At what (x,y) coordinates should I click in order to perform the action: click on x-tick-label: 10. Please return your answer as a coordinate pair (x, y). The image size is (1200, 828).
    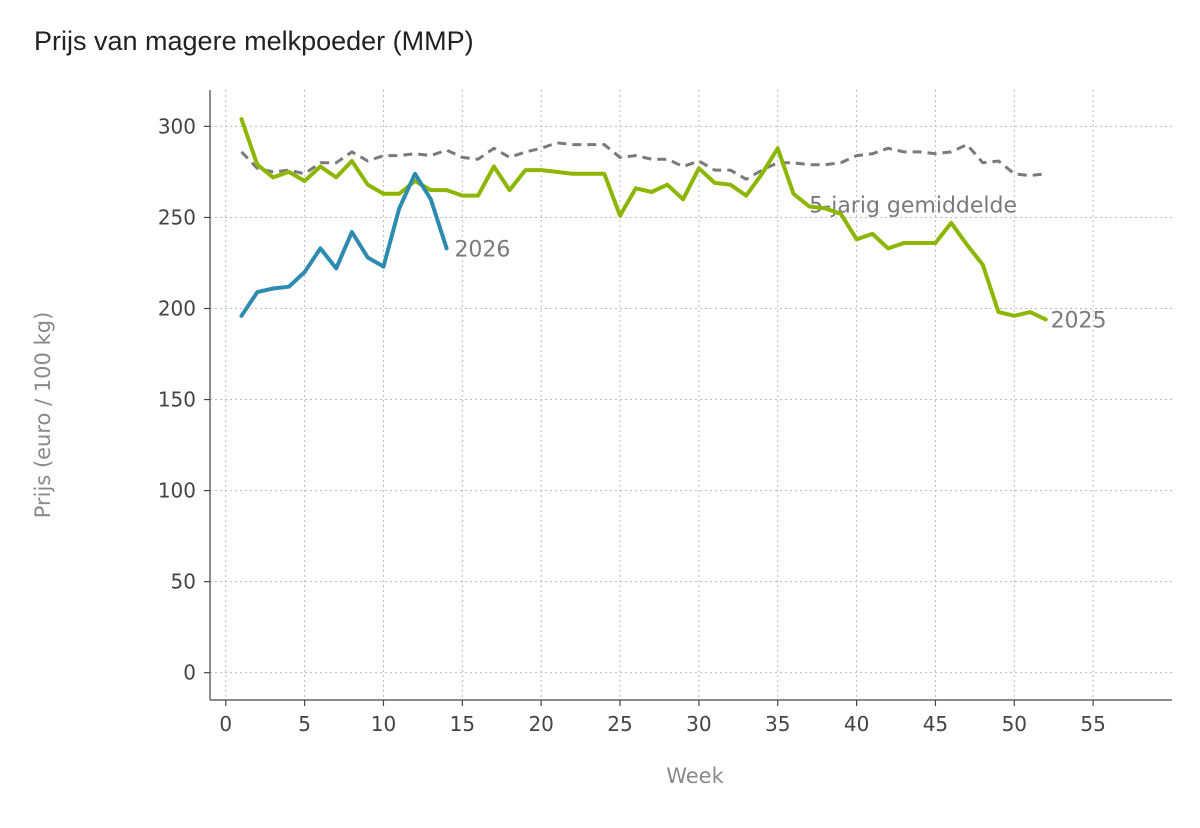
    Looking at the image, I should click on (383, 724).